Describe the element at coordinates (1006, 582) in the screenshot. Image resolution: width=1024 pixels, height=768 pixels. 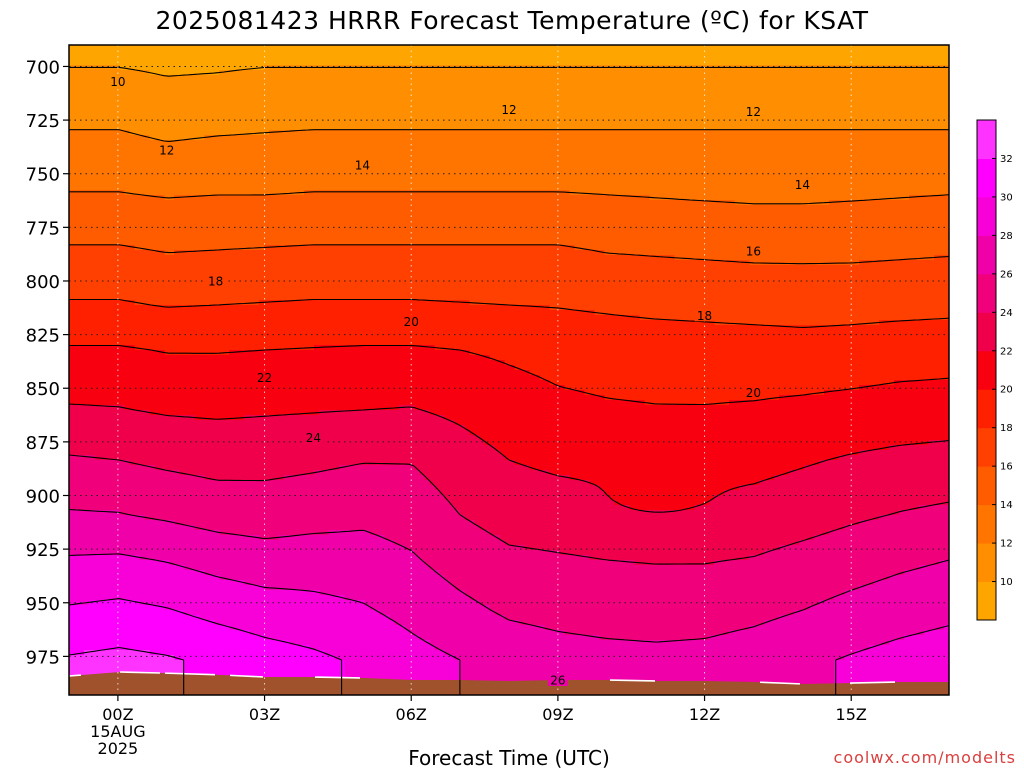
I see `colorbar-tick-label-10: 10` at that location.